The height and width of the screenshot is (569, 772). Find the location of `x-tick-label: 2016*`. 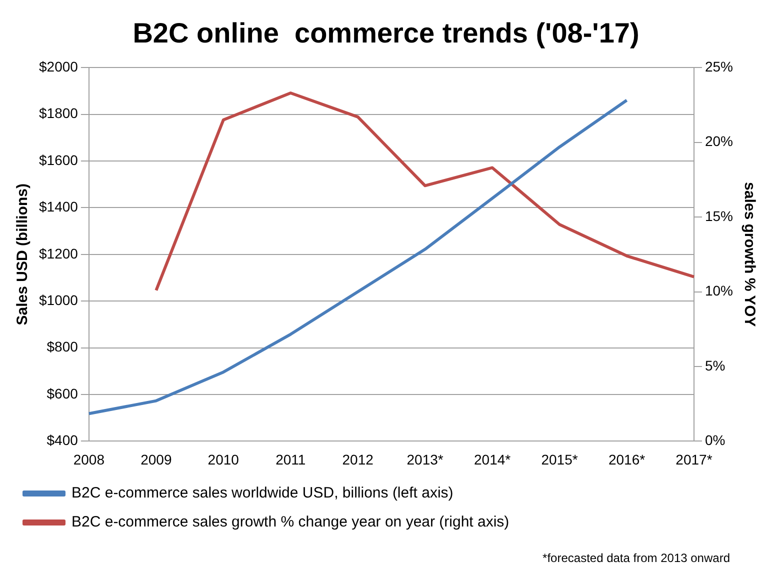

x-tick-label: 2016* is located at coordinates (627, 459).